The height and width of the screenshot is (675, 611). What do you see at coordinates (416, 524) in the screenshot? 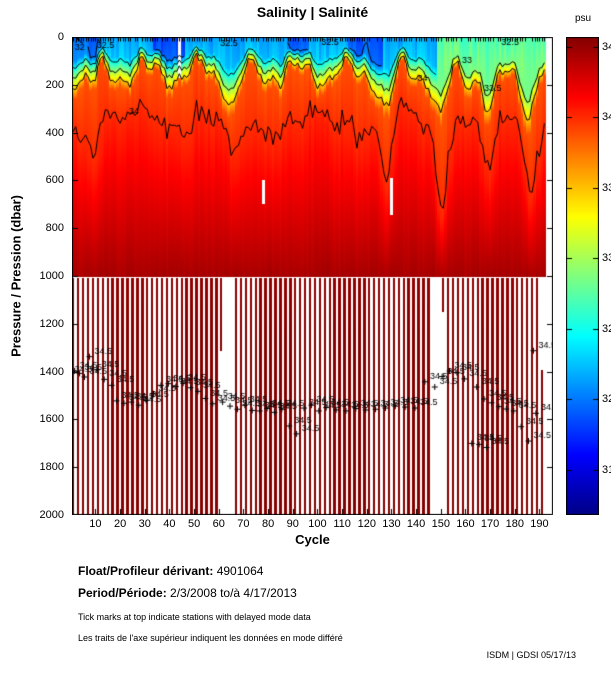
I see `x-tick-label: 140` at bounding box center [416, 524].